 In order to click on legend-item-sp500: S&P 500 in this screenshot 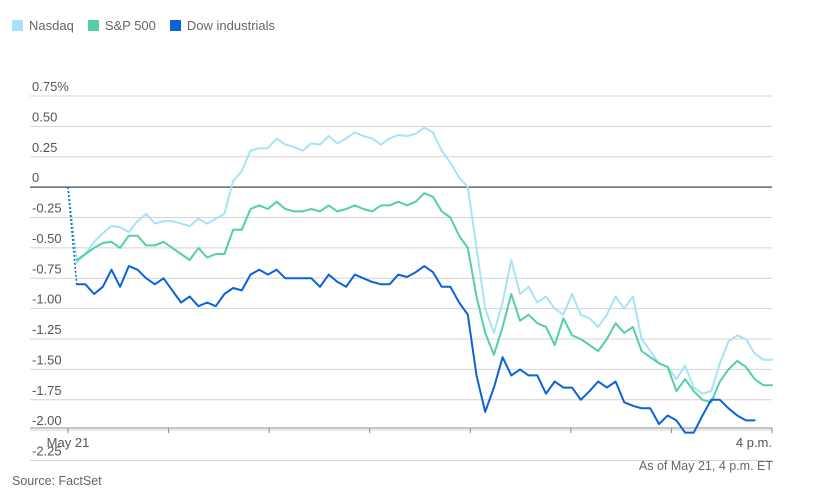, I will do `click(121, 25)`.